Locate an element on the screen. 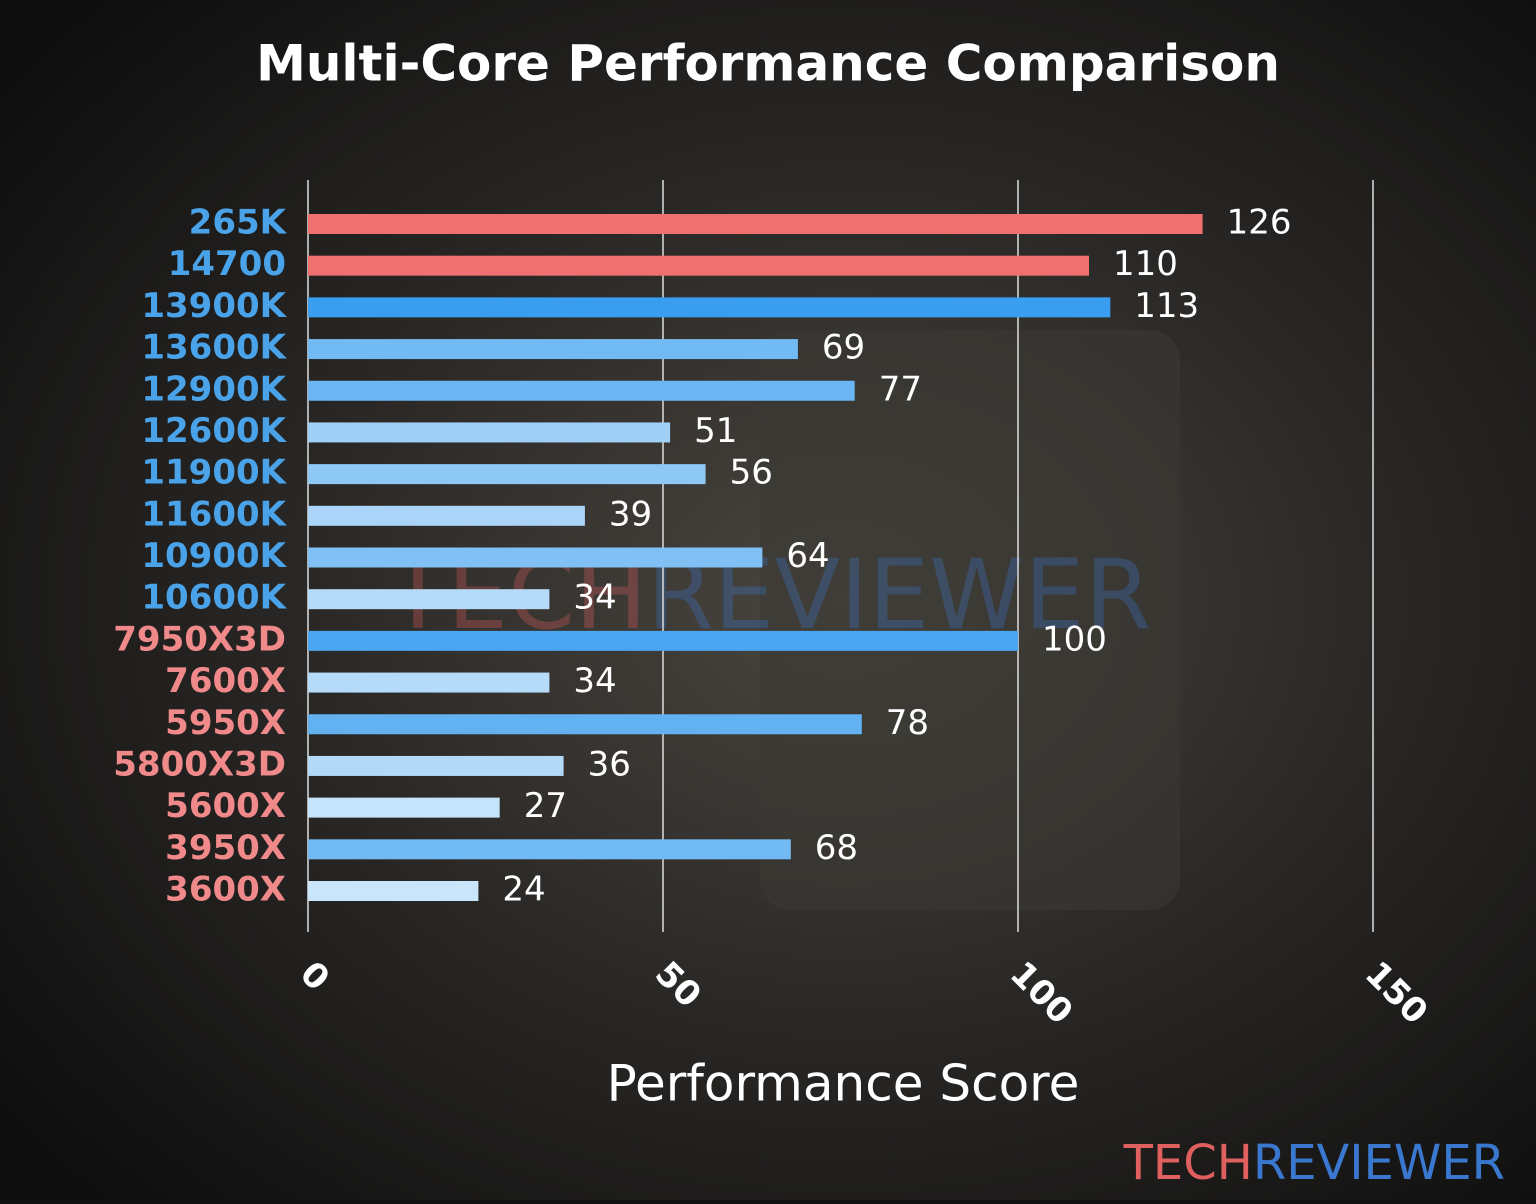 The height and width of the screenshot is (1204, 1536). value-label: 110 is located at coordinates (1145, 264).